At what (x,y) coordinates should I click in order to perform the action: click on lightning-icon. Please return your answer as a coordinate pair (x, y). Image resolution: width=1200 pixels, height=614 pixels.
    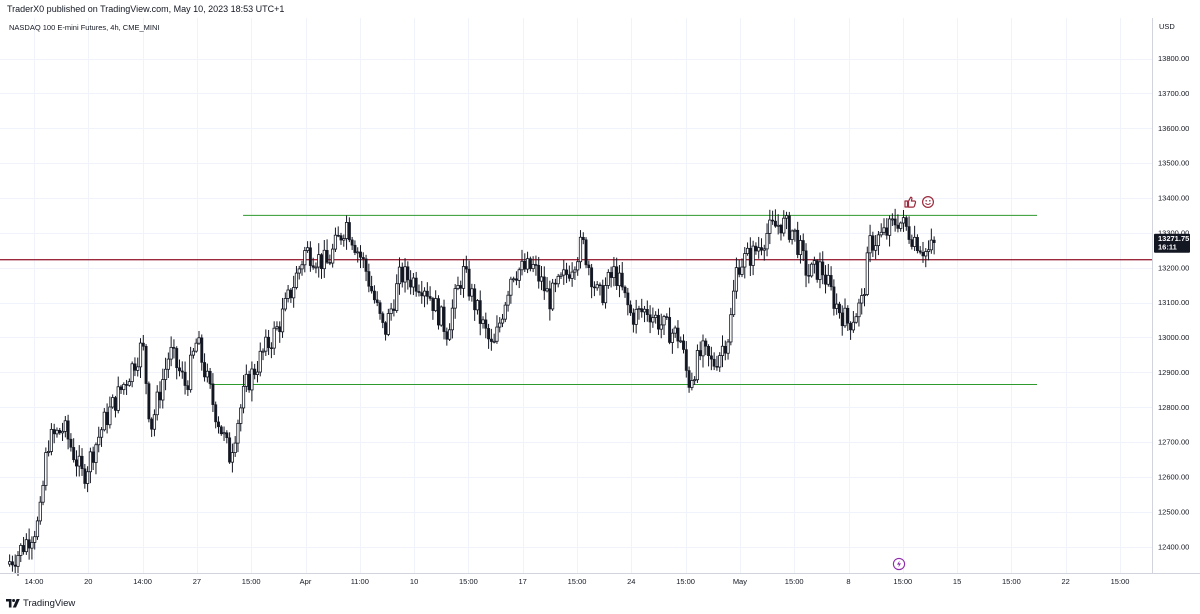
    Looking at the image, I should click on (899, 564).